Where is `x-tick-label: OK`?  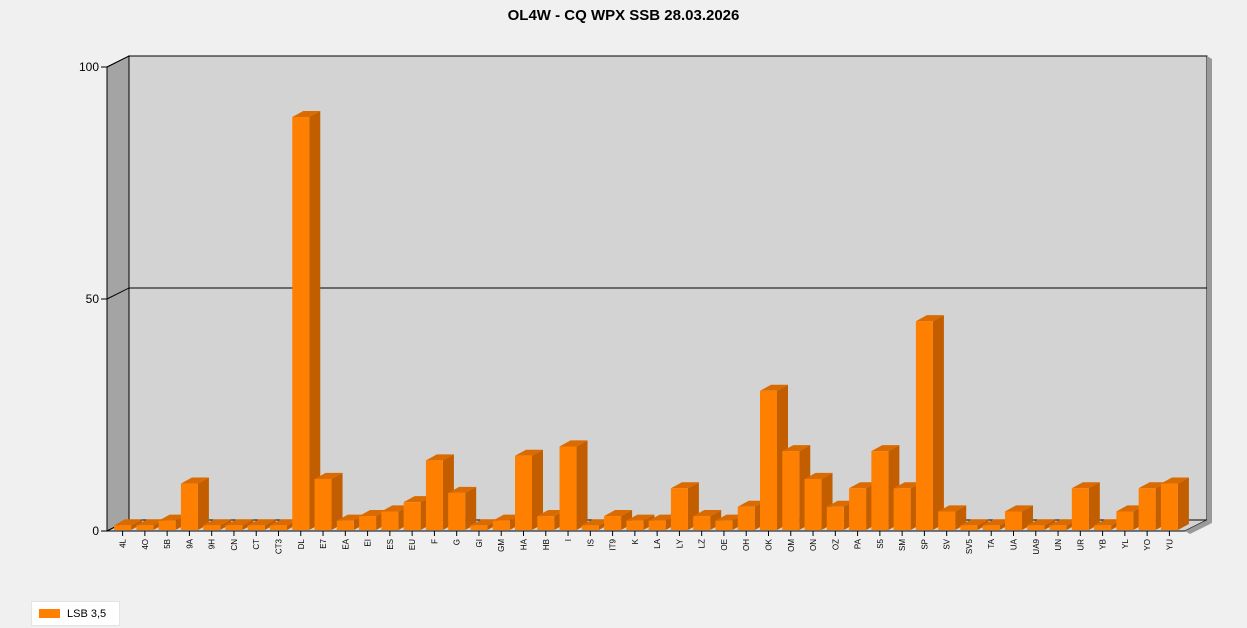
x-tick-label: OK is located at coordinates (769, 544).